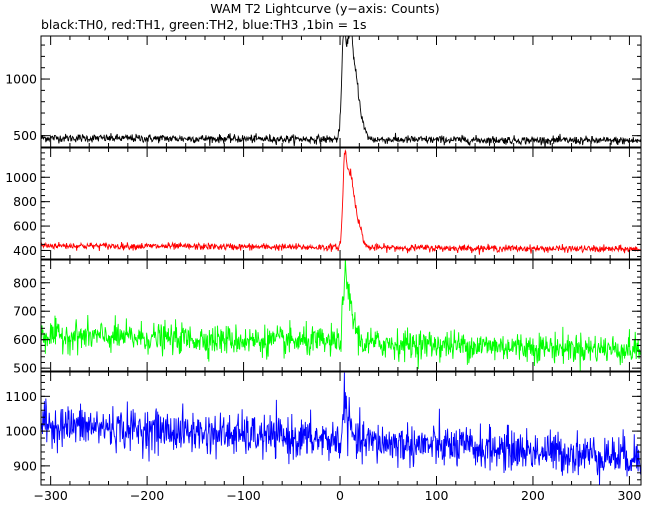 The width and height of the screenshot is (650, 505). What do you see at coordinates (325, 8) in the screenshot?
I see `chart-title: WAM T2 Lightcurve (y−axis: Counts)` at bounding box center [325, 8].